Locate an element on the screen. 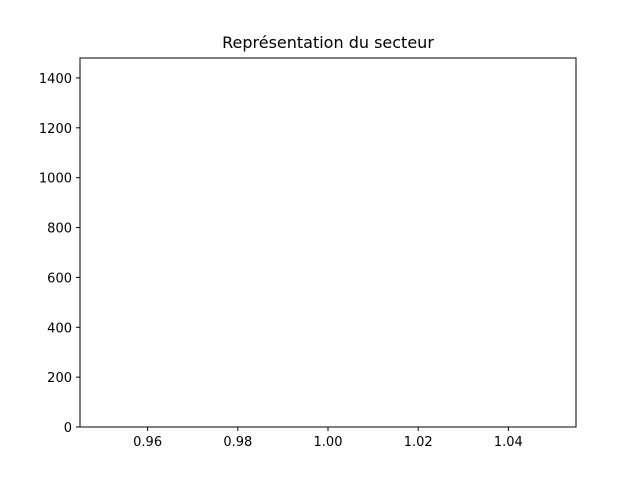  x-tick-label: 1.04 is located at coordinates (508, 442).